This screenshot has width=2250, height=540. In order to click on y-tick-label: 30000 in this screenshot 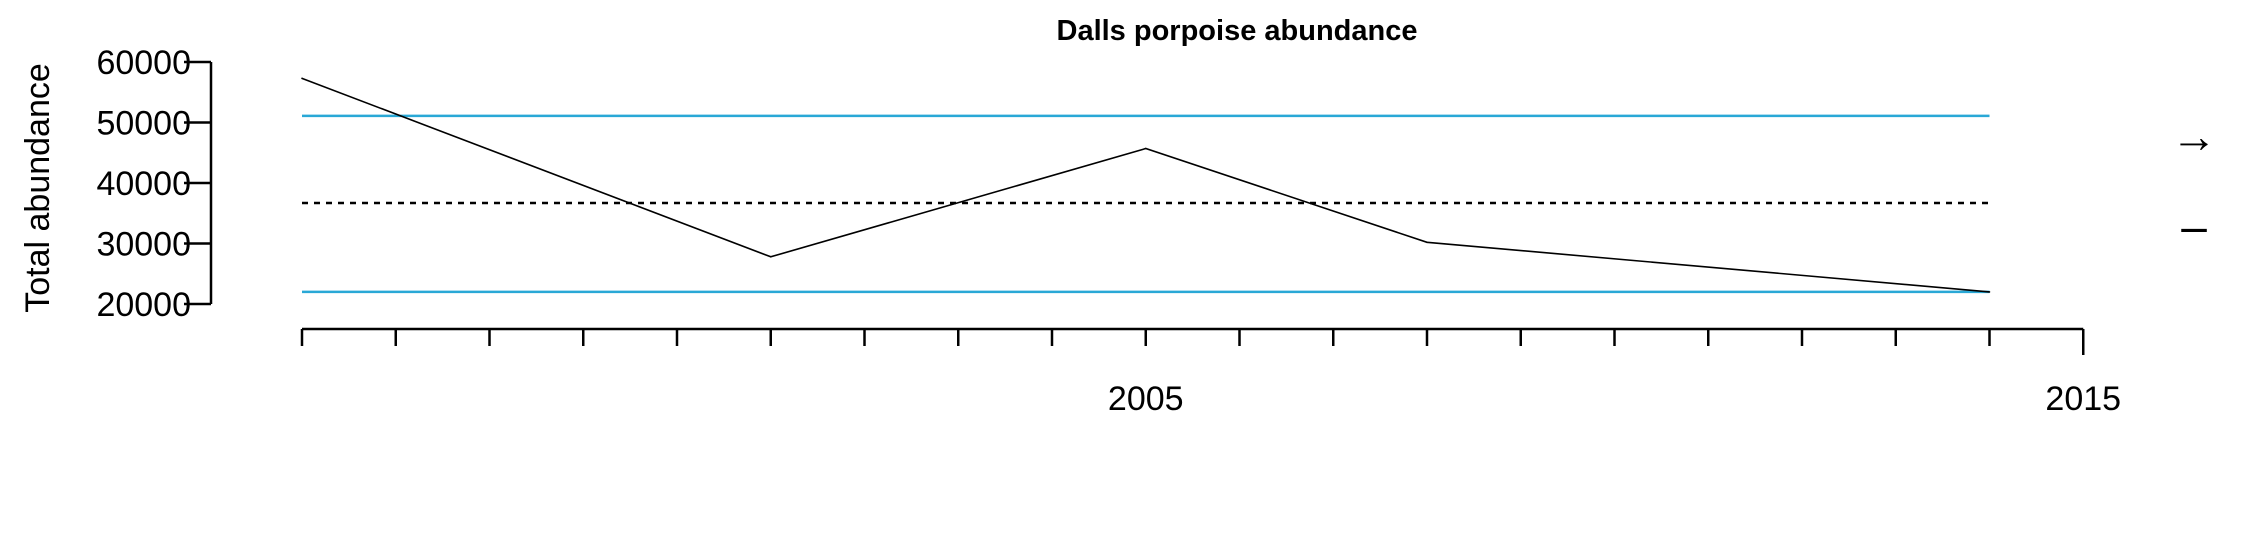, I will do `click(143, 245)`.